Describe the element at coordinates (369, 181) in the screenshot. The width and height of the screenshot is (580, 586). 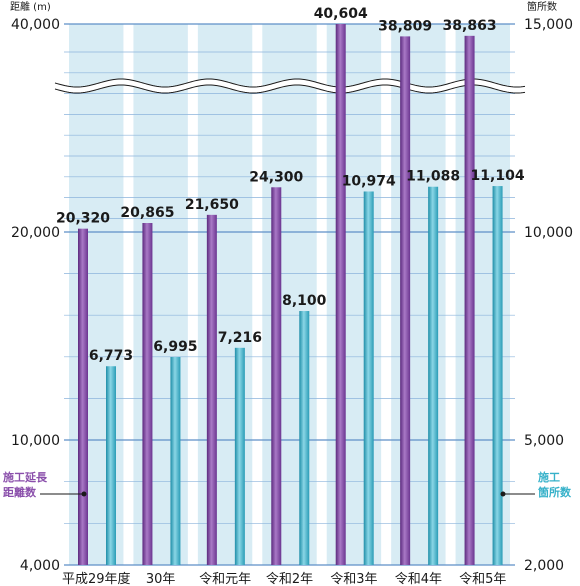
I see `value-label-count: 10,974` at that location.